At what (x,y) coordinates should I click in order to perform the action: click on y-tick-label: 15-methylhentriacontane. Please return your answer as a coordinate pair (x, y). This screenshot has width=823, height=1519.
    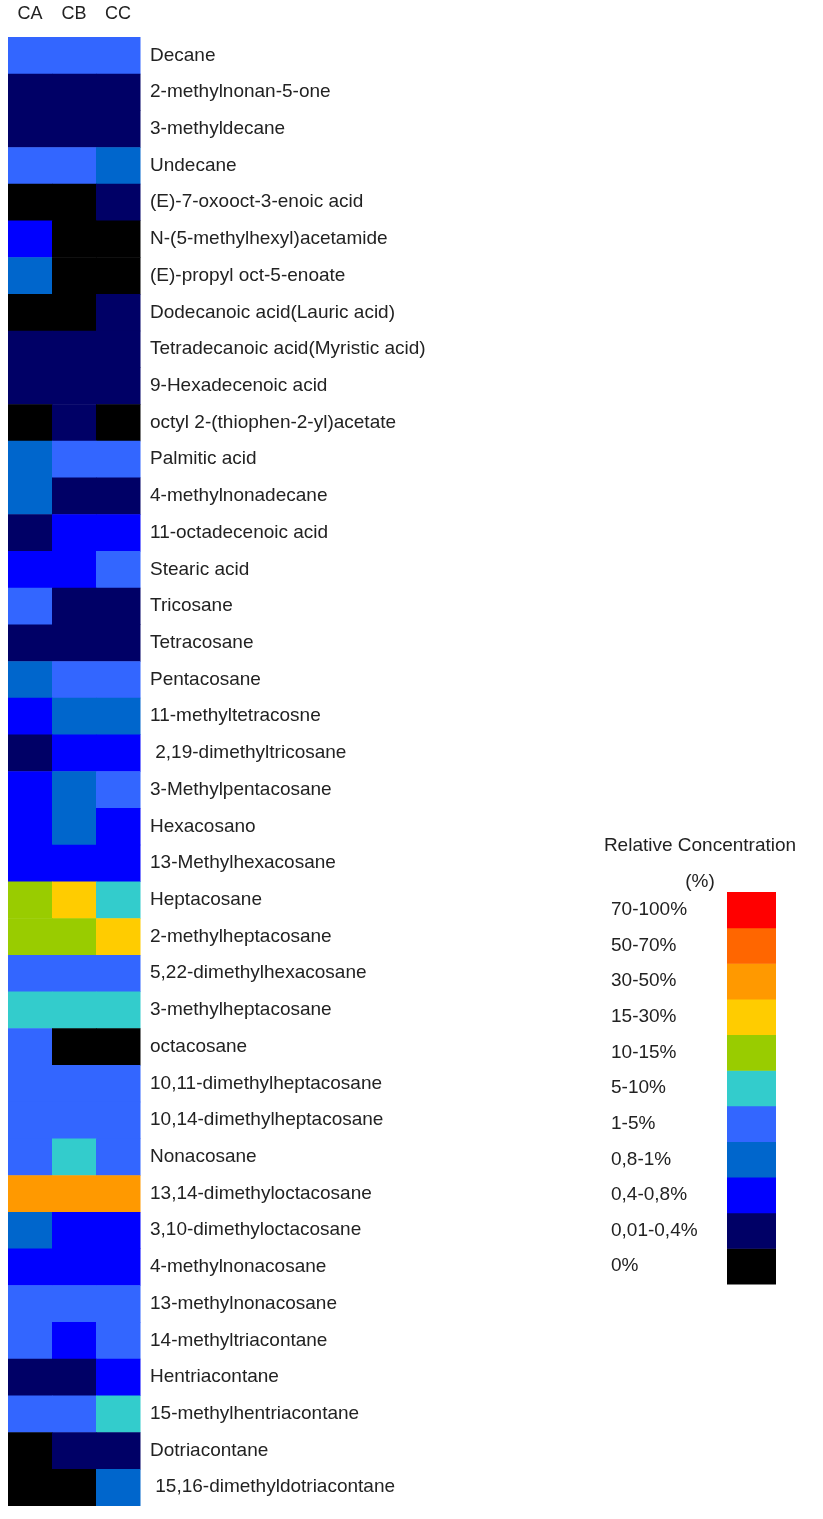
    Looking at the image, I should click on (255, 1413).